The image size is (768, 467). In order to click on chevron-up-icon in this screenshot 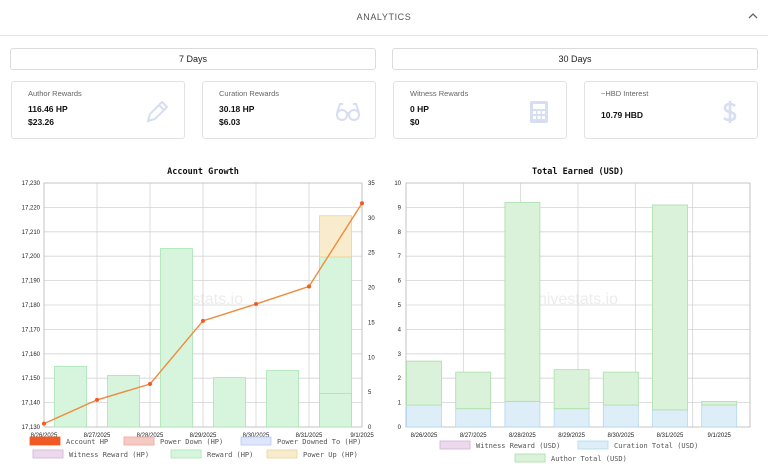, I will do `click(753, 16)`.